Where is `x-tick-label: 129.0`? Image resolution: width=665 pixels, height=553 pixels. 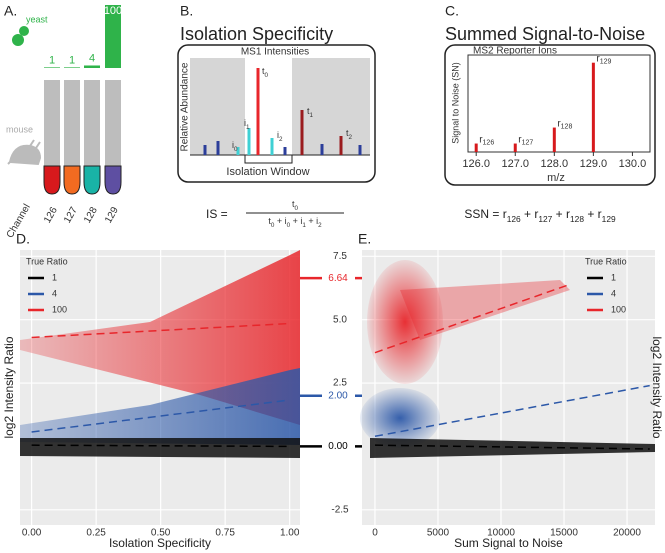 x-tick-label: 129.0 is located at coordinates (594, 164).